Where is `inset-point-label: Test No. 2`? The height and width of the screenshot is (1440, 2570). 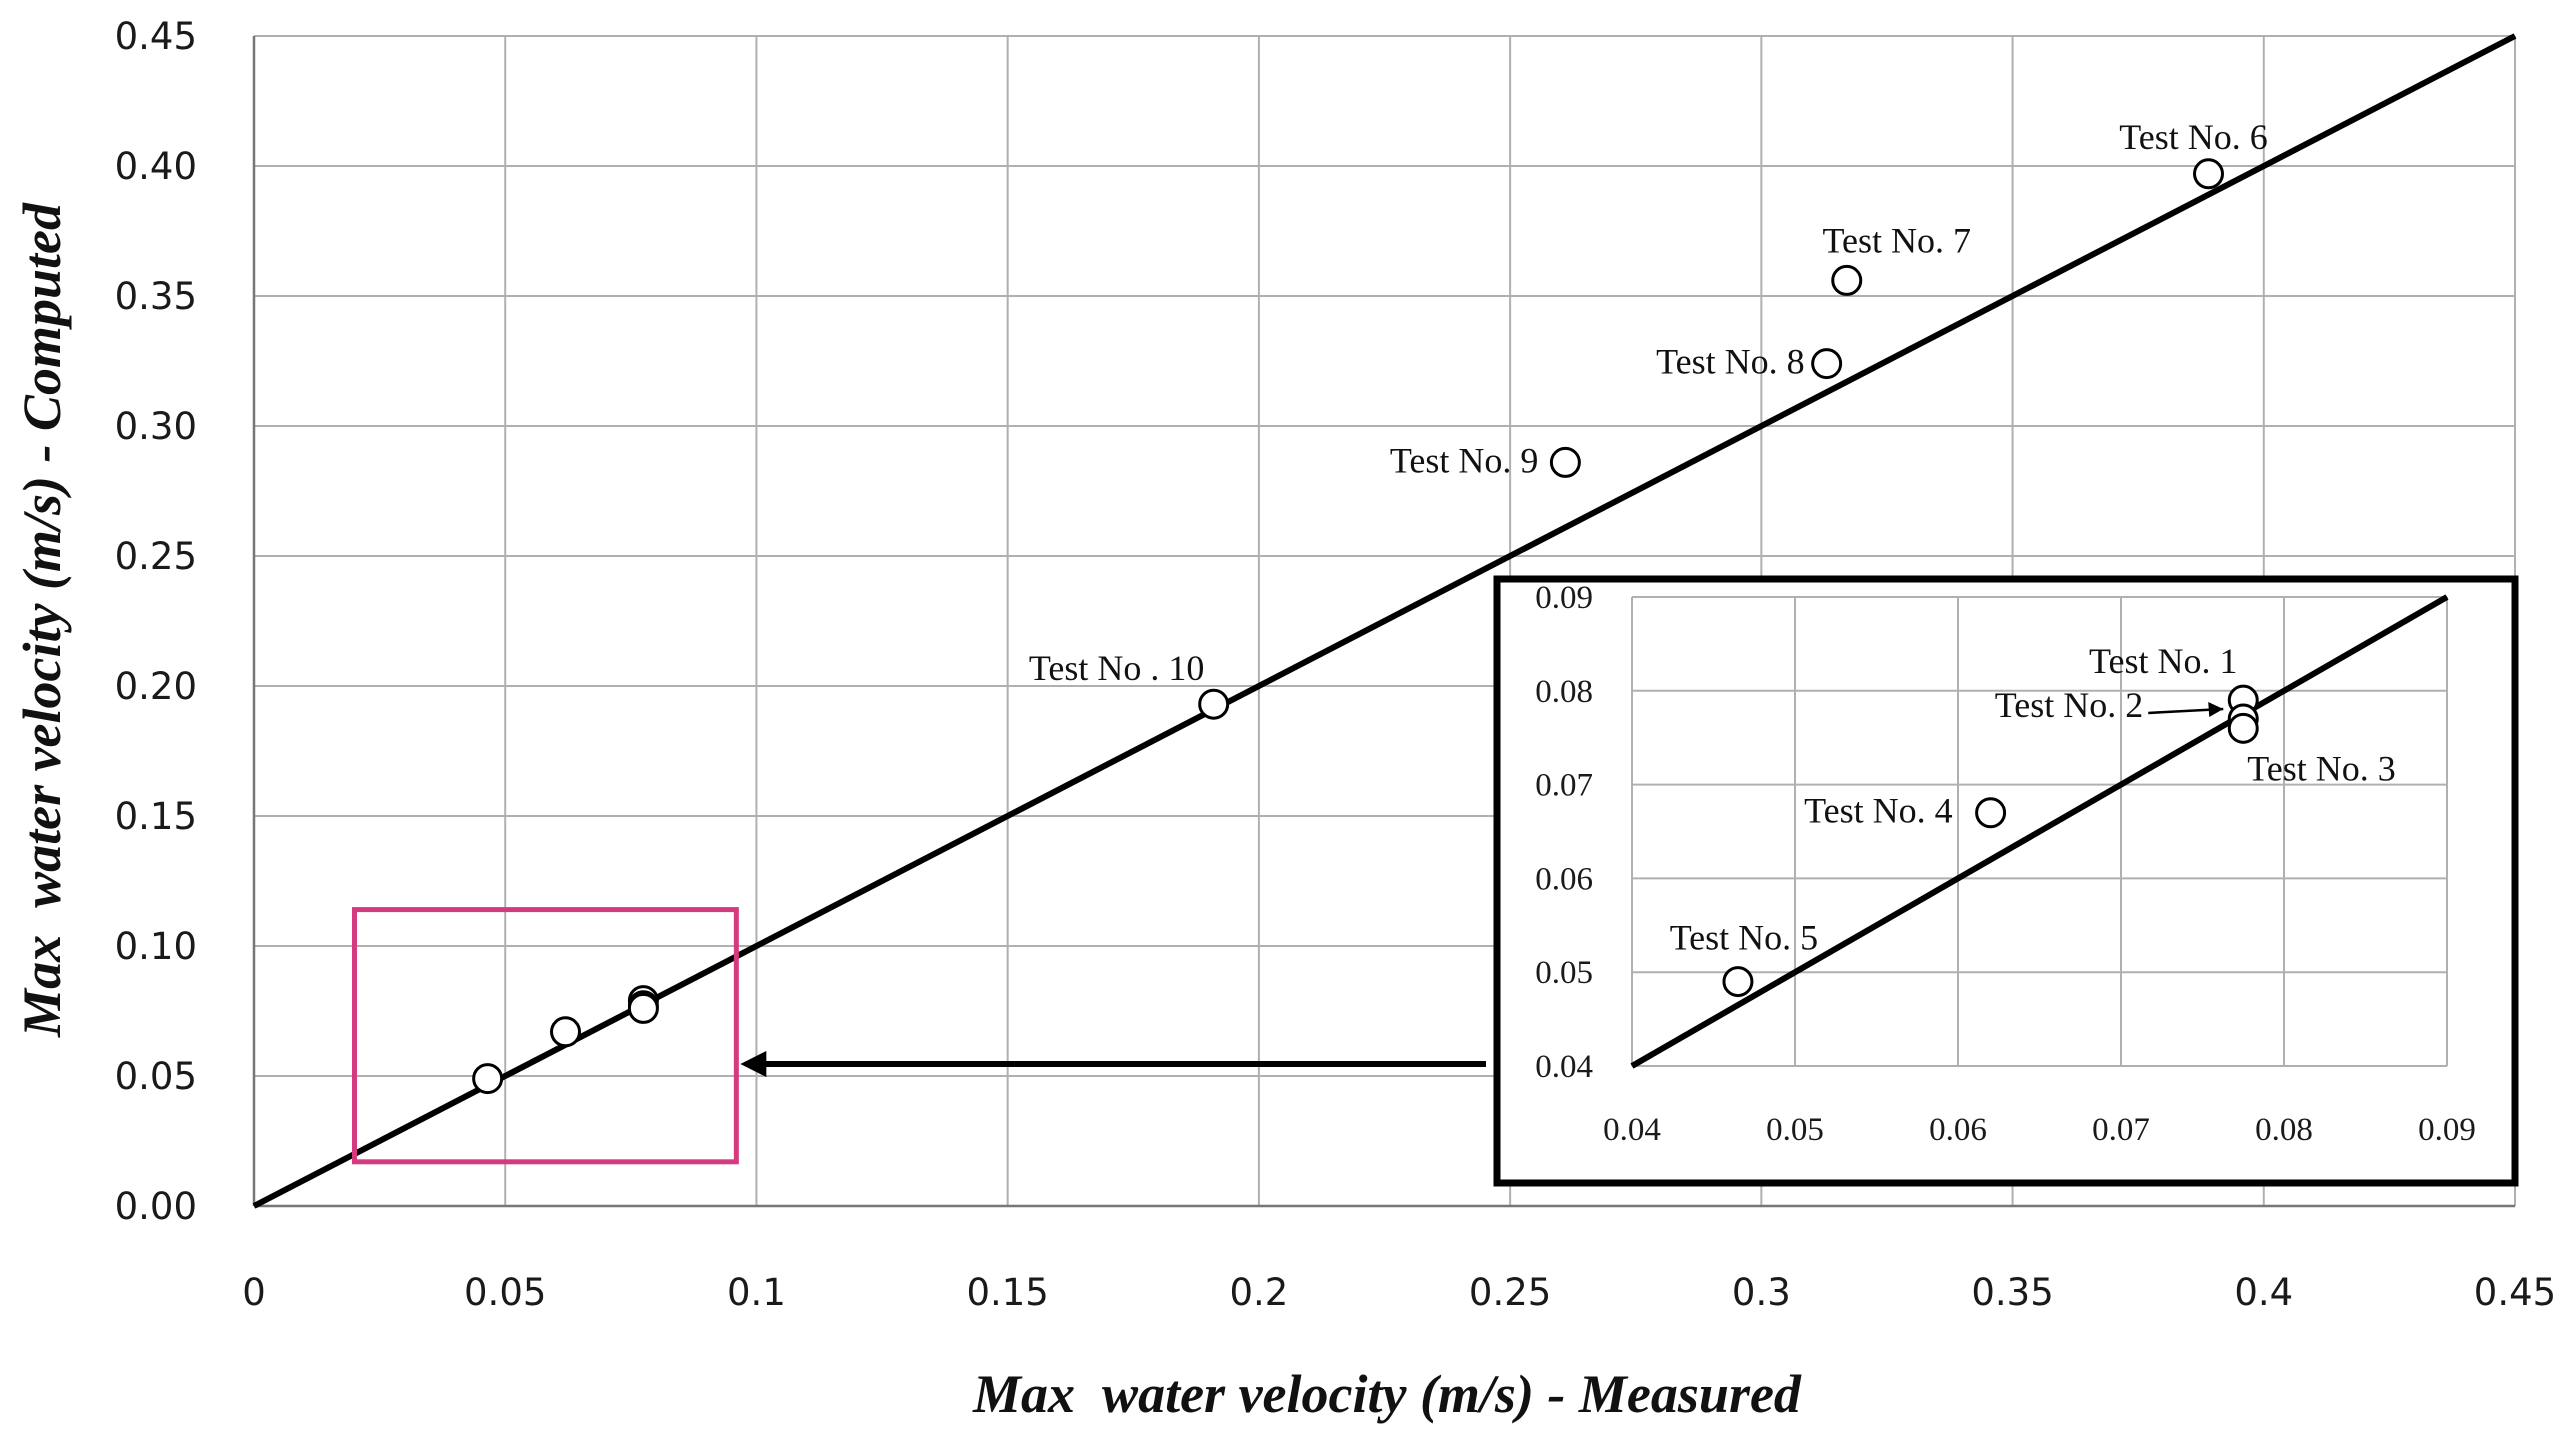
inset-point-label: Test No. 2 is located at coordinates (2069, 705).